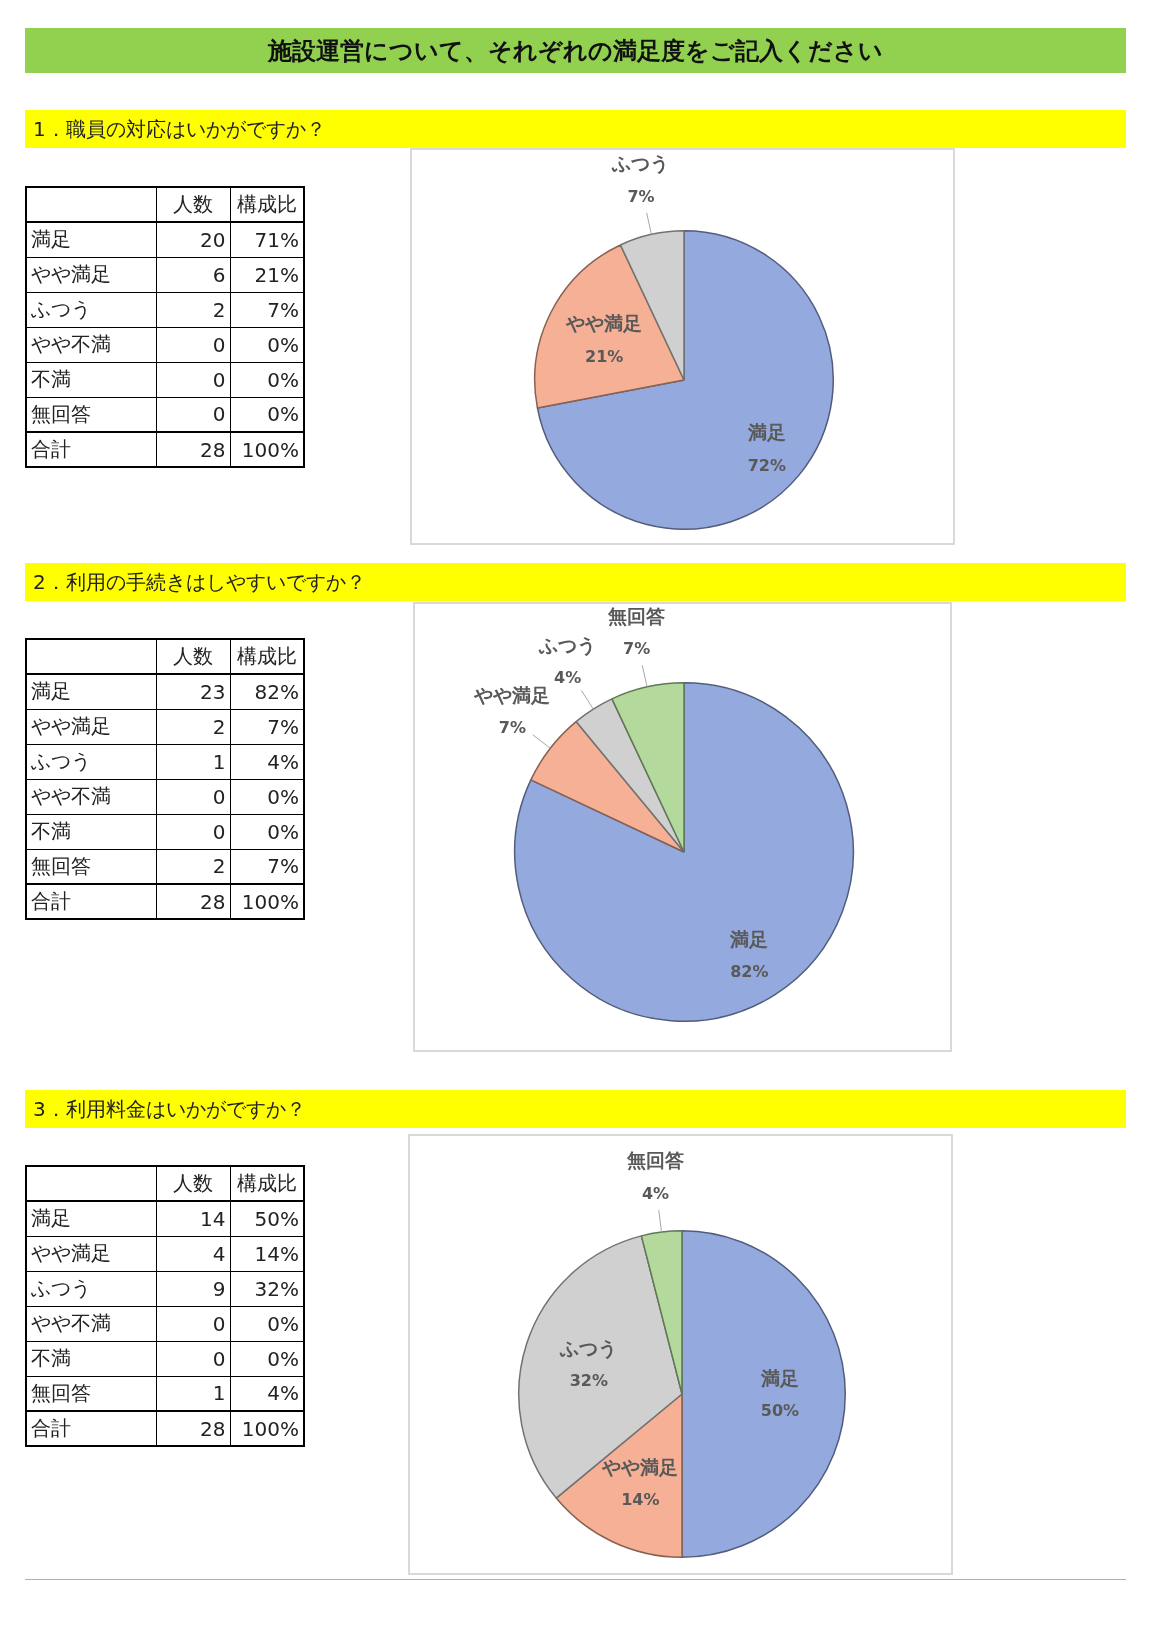 The height and width of the screenshot is (1633, 1153). What do you see at coordinates (780, 1411) in the screenshot?
I see `data-label: 50%` at bounding box center [780, 1411].